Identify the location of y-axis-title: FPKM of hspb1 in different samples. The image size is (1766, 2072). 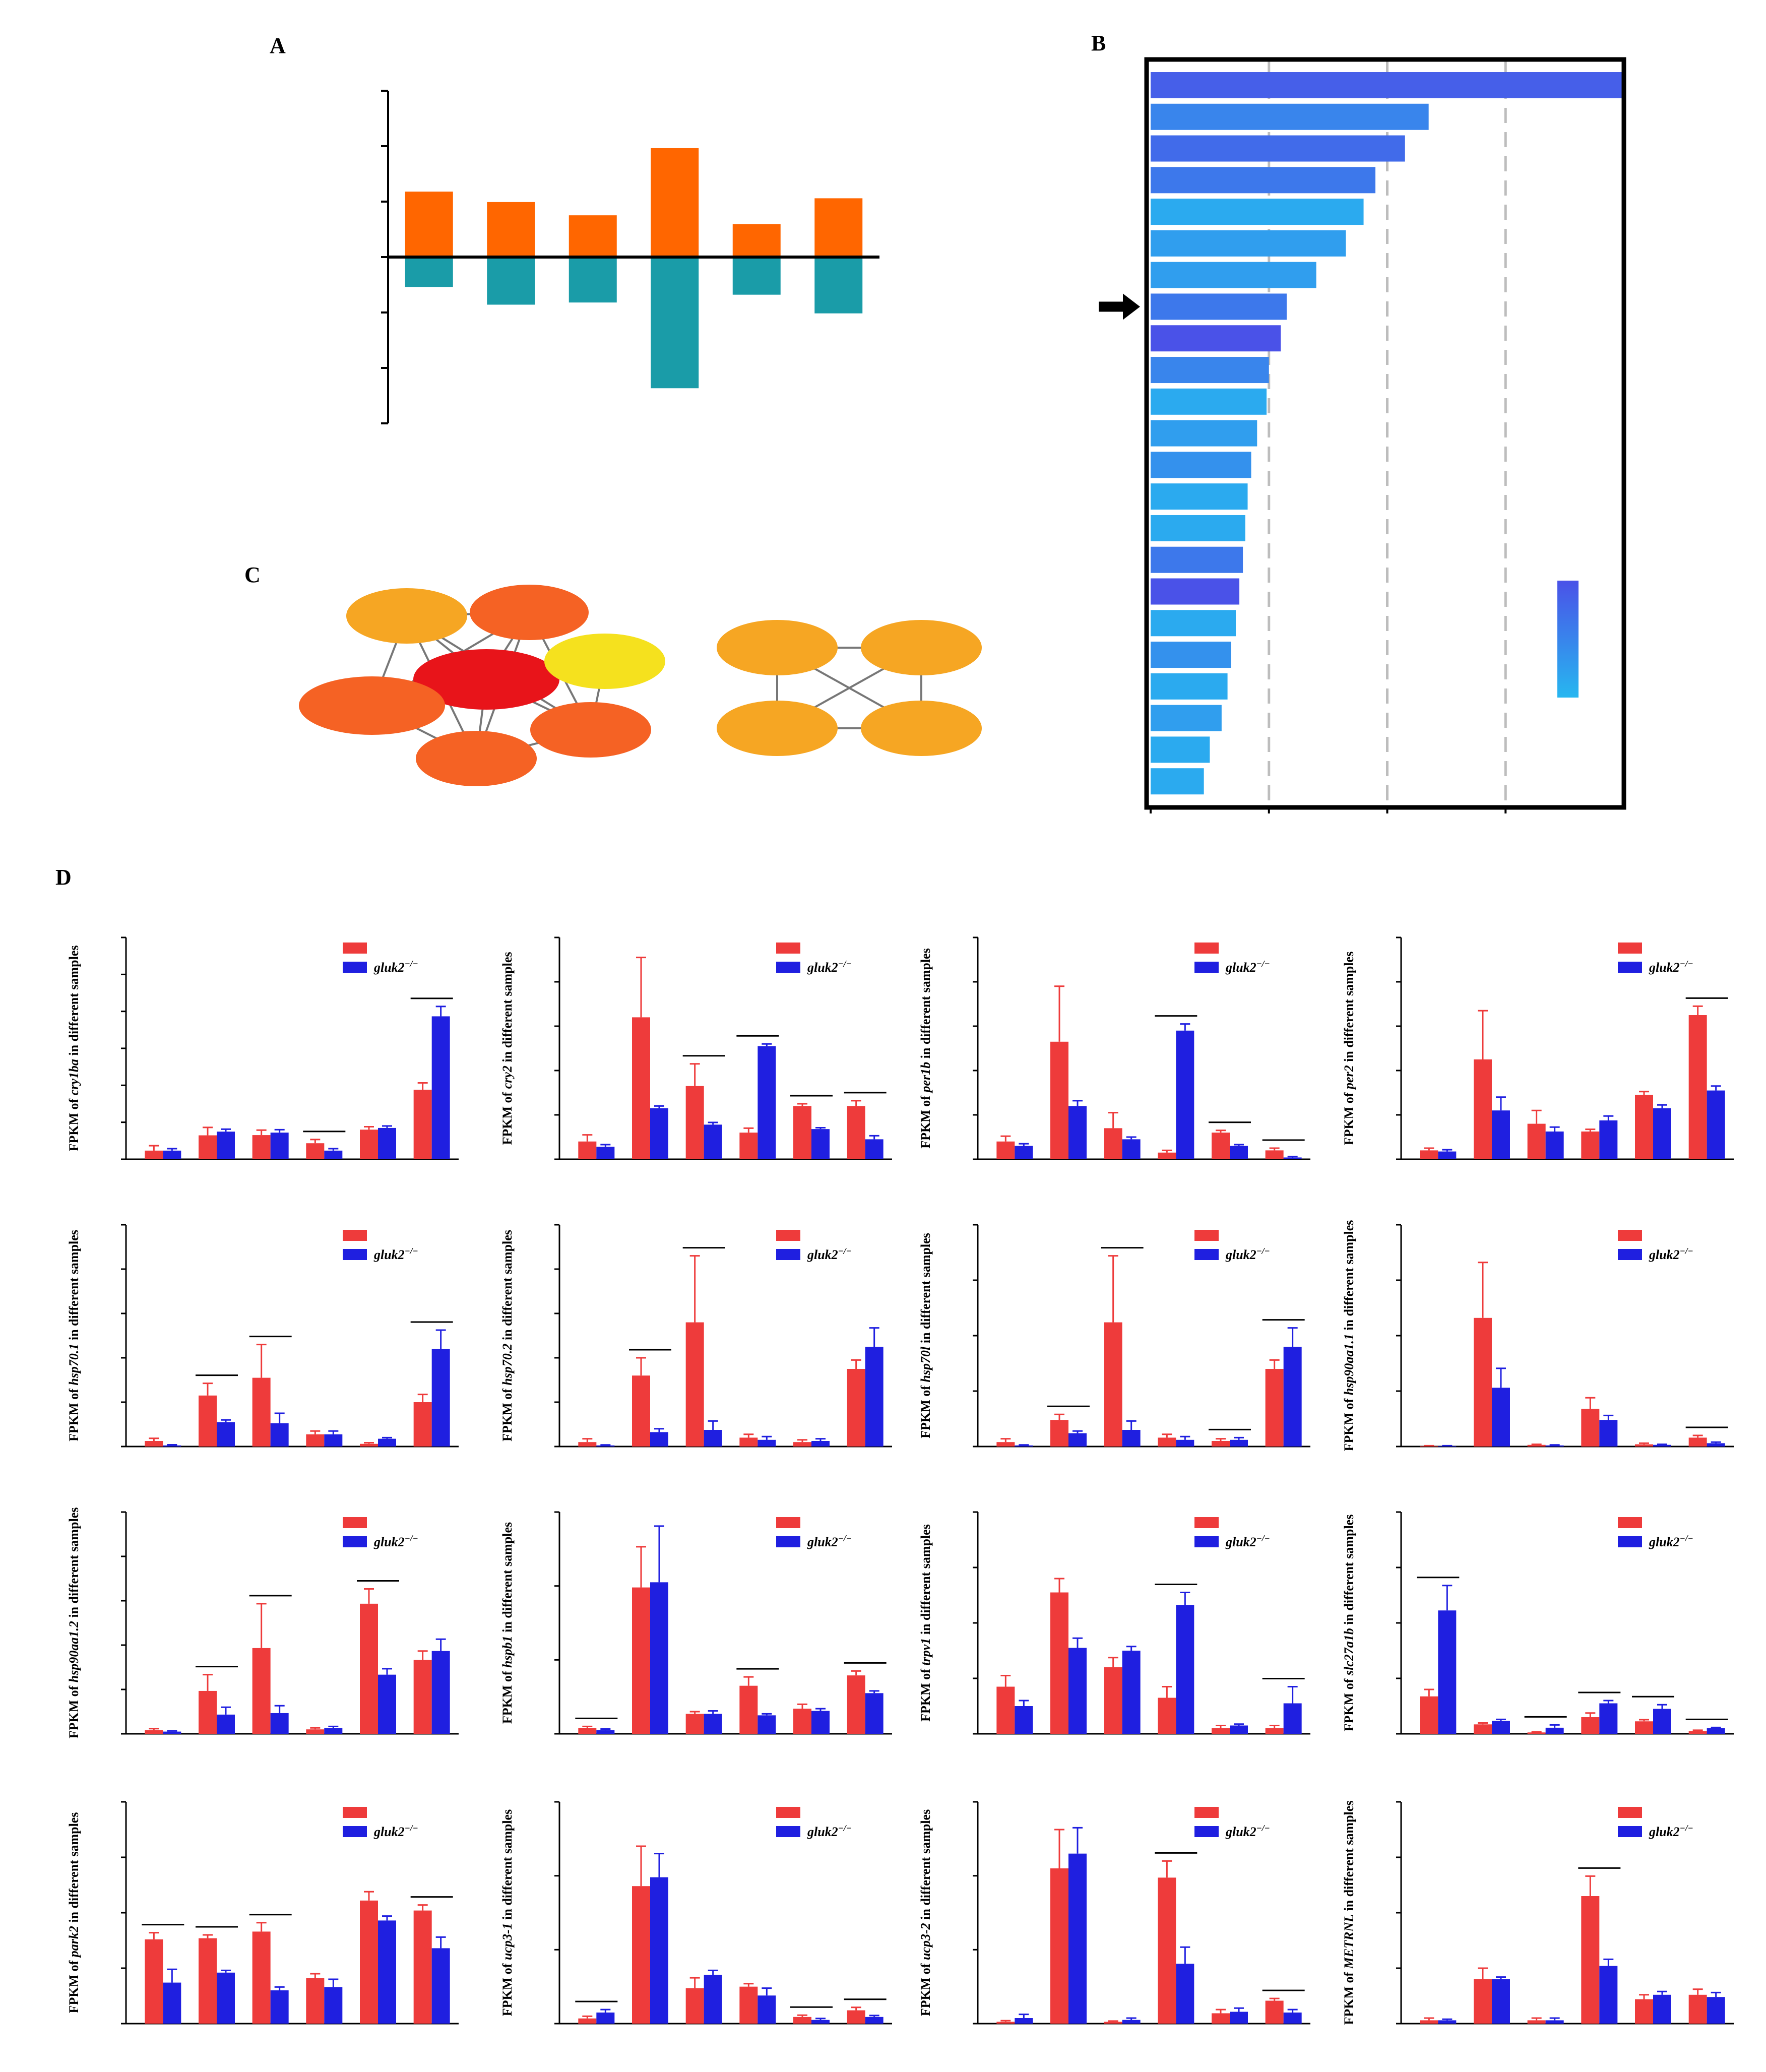
(507, 1623).